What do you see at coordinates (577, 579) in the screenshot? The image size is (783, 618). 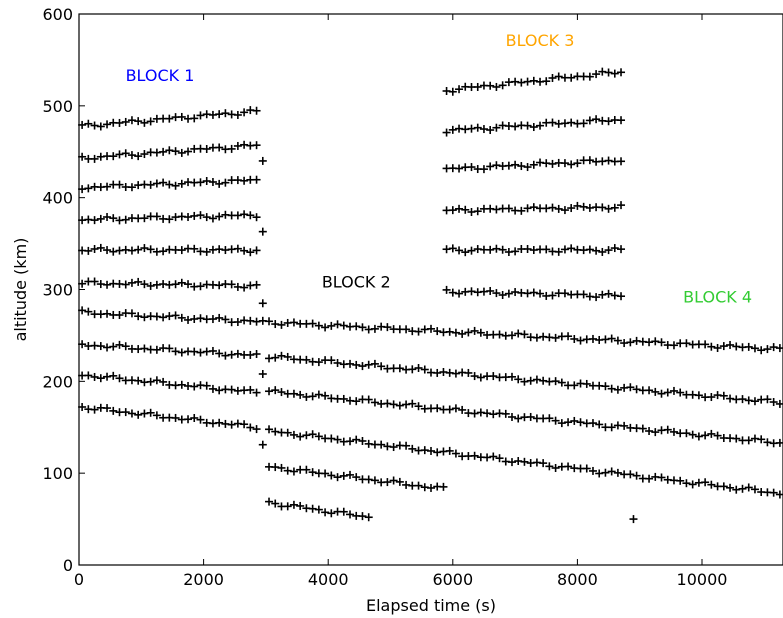 I see `x-tick-label: 8000` at bounding box center [577, 579].